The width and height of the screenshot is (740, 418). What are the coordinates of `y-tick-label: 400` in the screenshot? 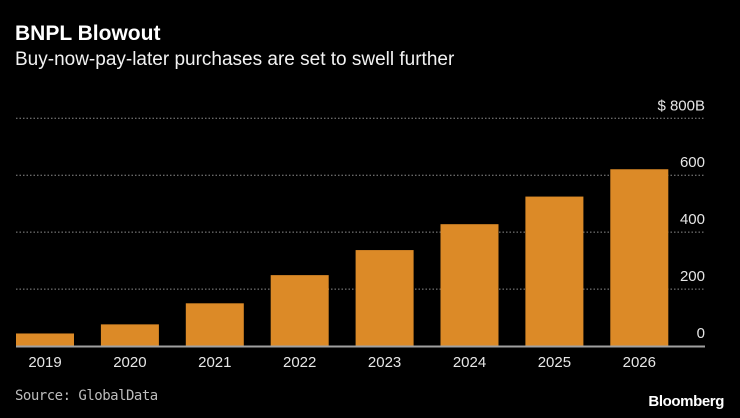 It's located at (692, 219).